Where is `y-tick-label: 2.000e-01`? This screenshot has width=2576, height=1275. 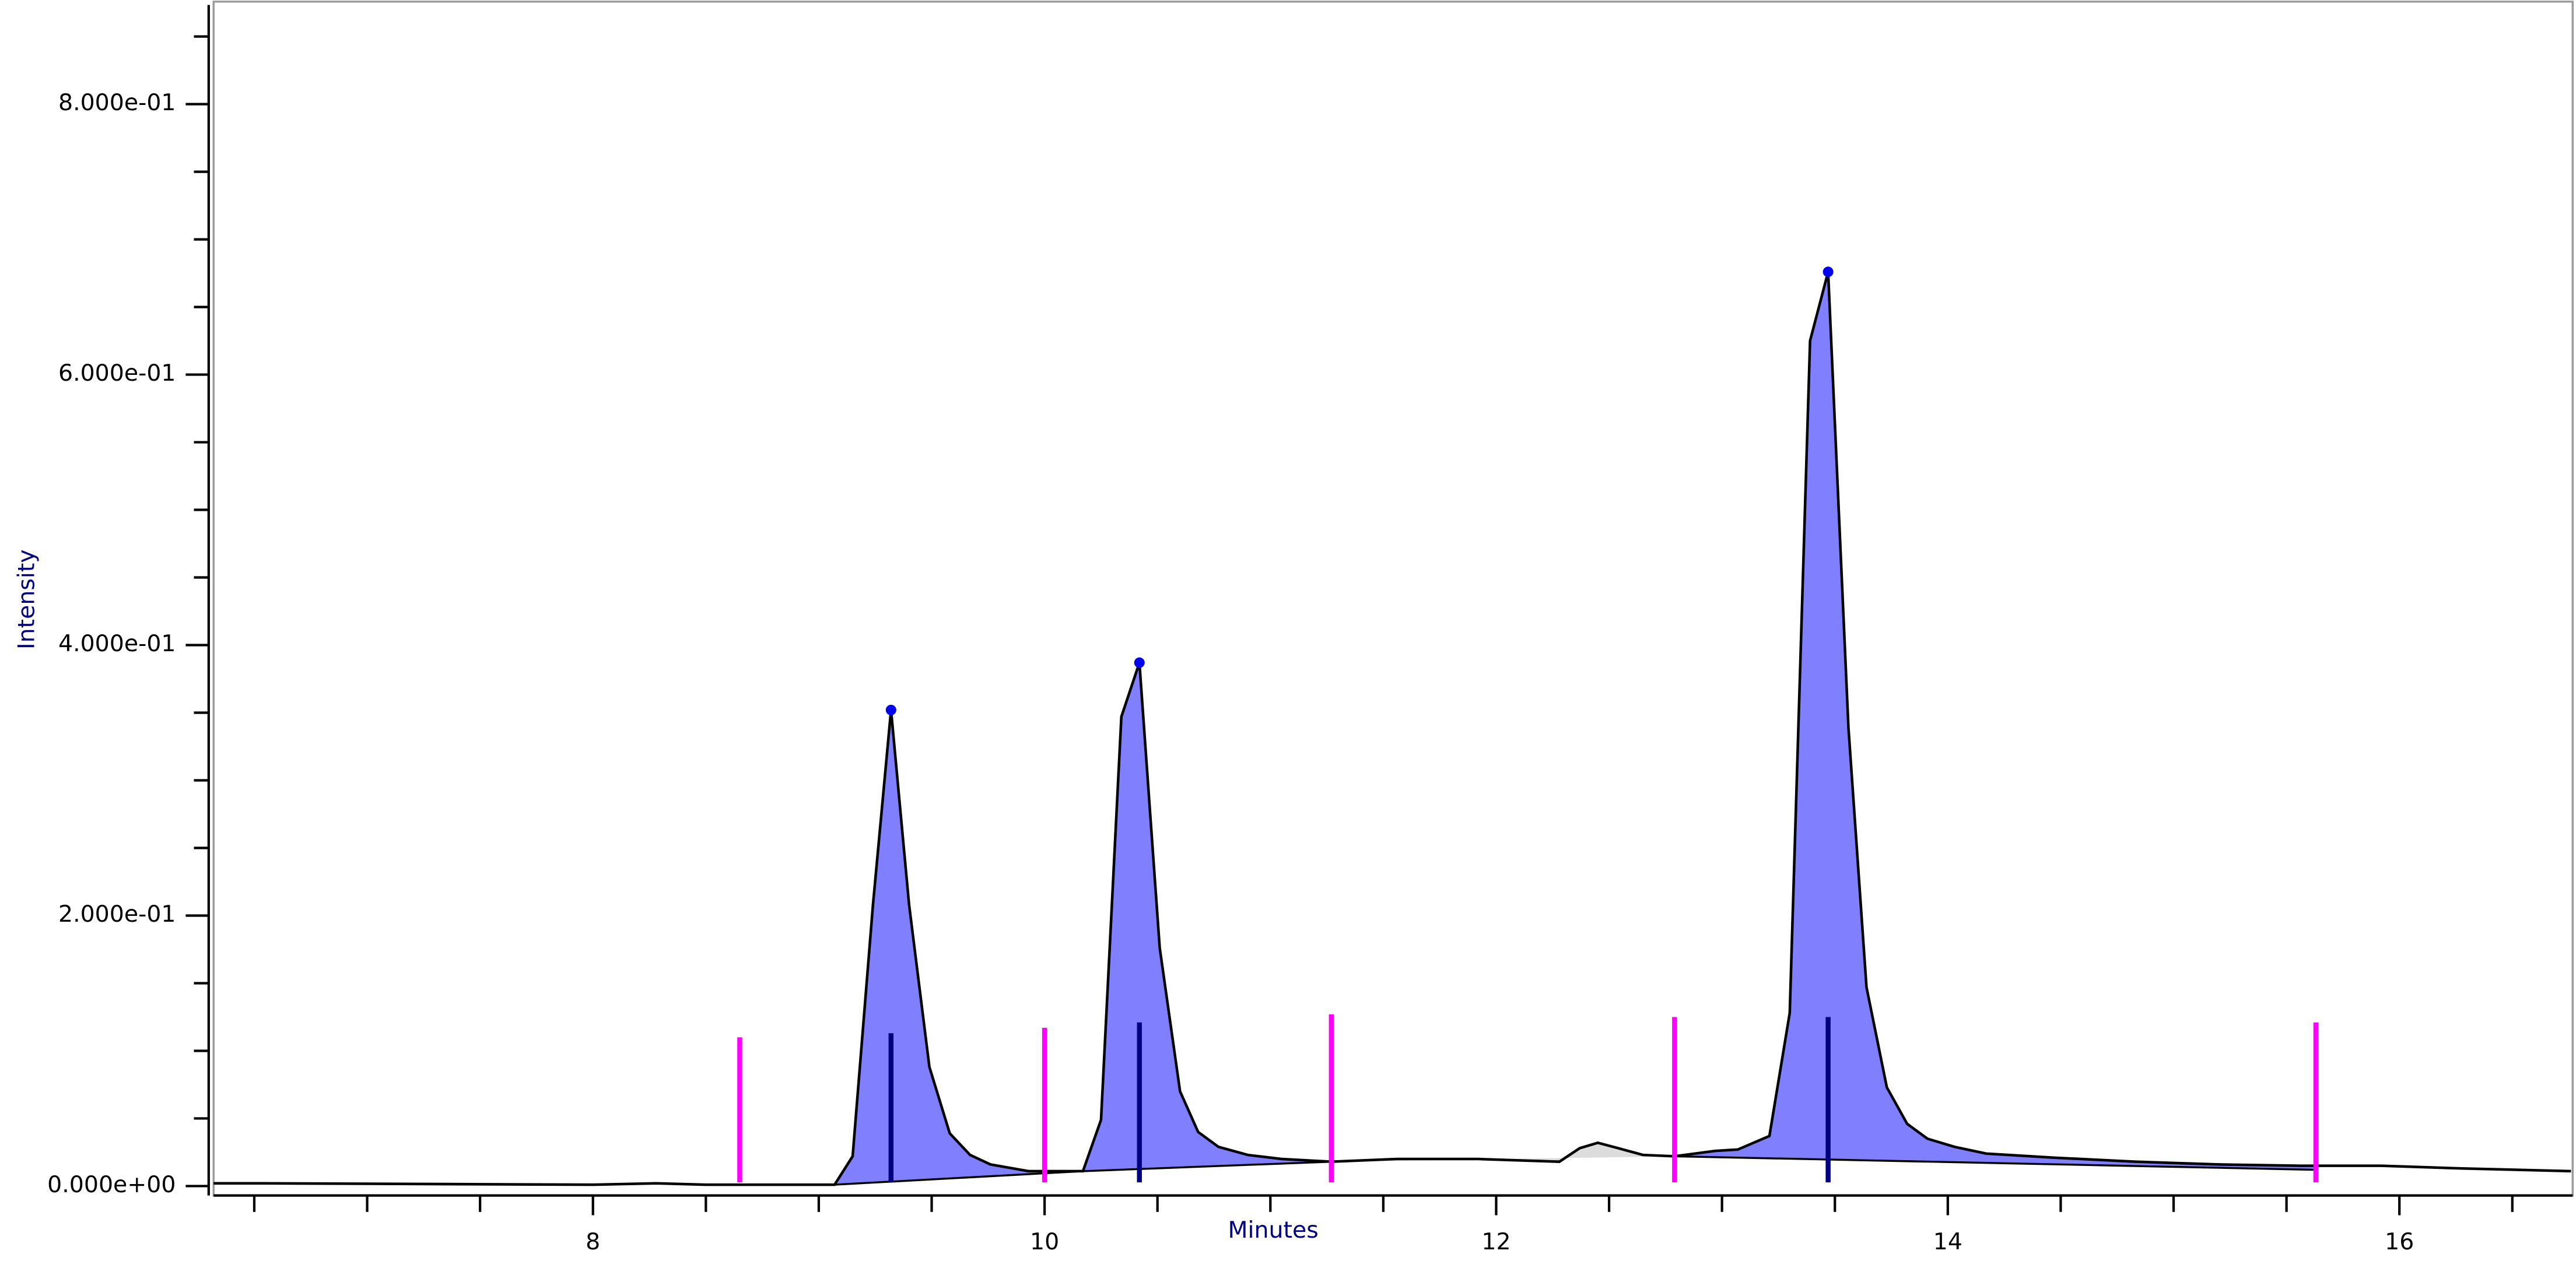 y-tick-label: 2.000e-01 is located at coordinates (117, 915).